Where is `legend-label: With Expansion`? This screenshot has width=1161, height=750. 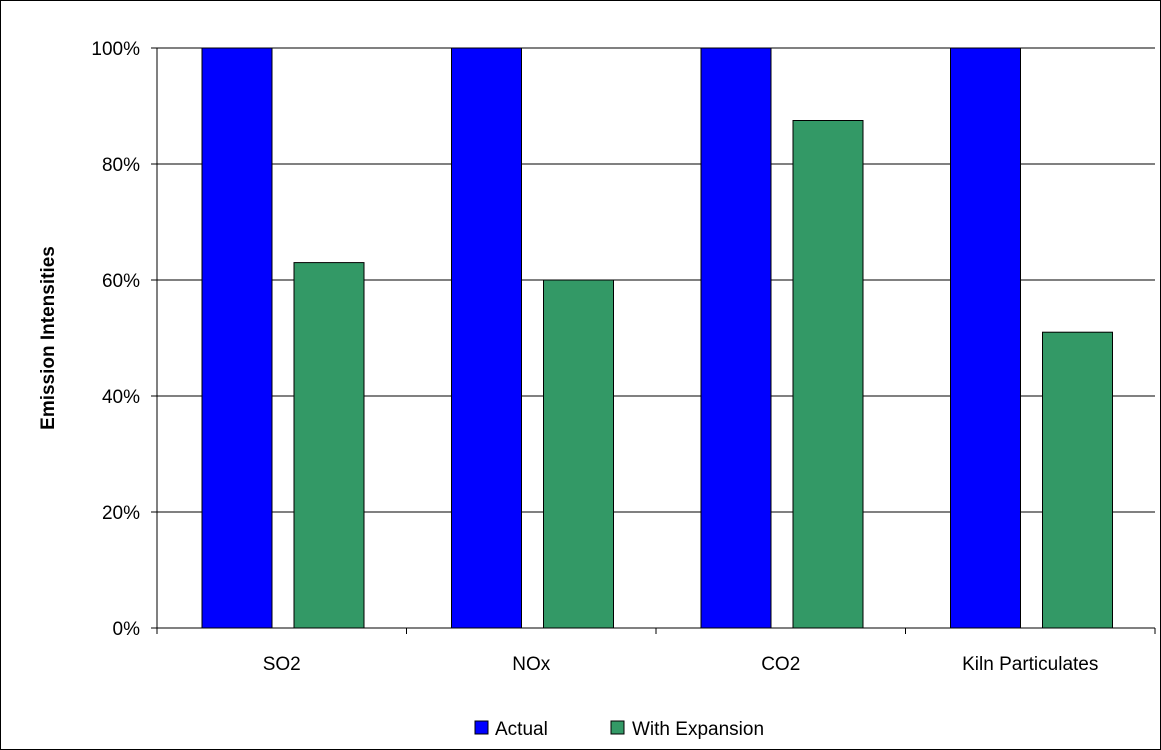 legend-label: With Expansion is located at coordinates (698, 729).